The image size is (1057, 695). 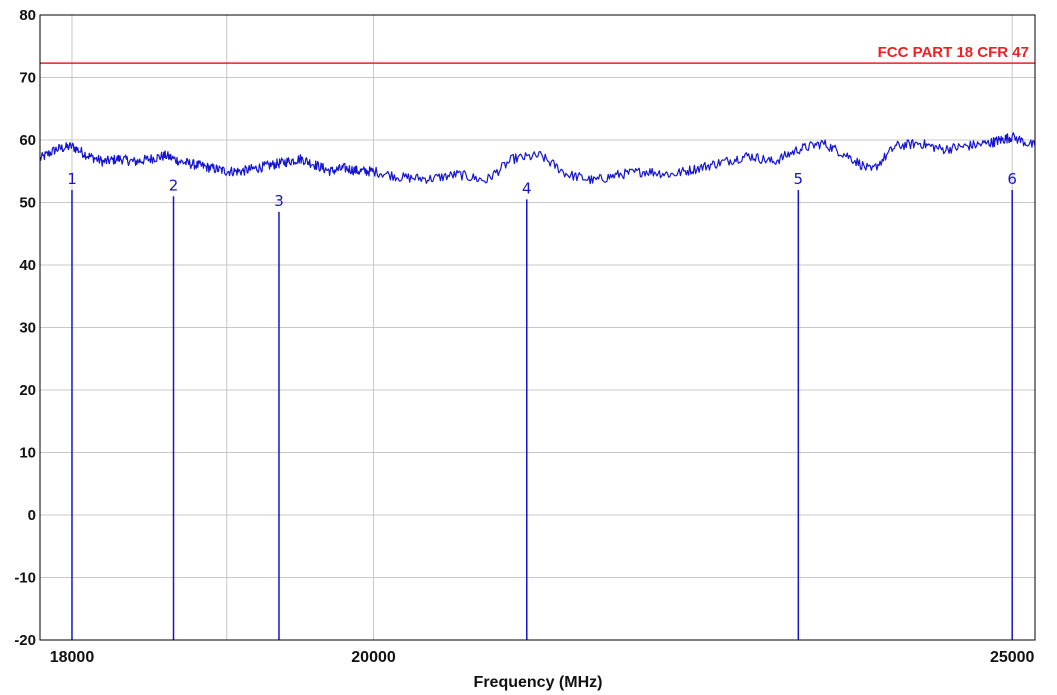 I want to click on x-tick-label: 25000, so click(x=1012, y=657).